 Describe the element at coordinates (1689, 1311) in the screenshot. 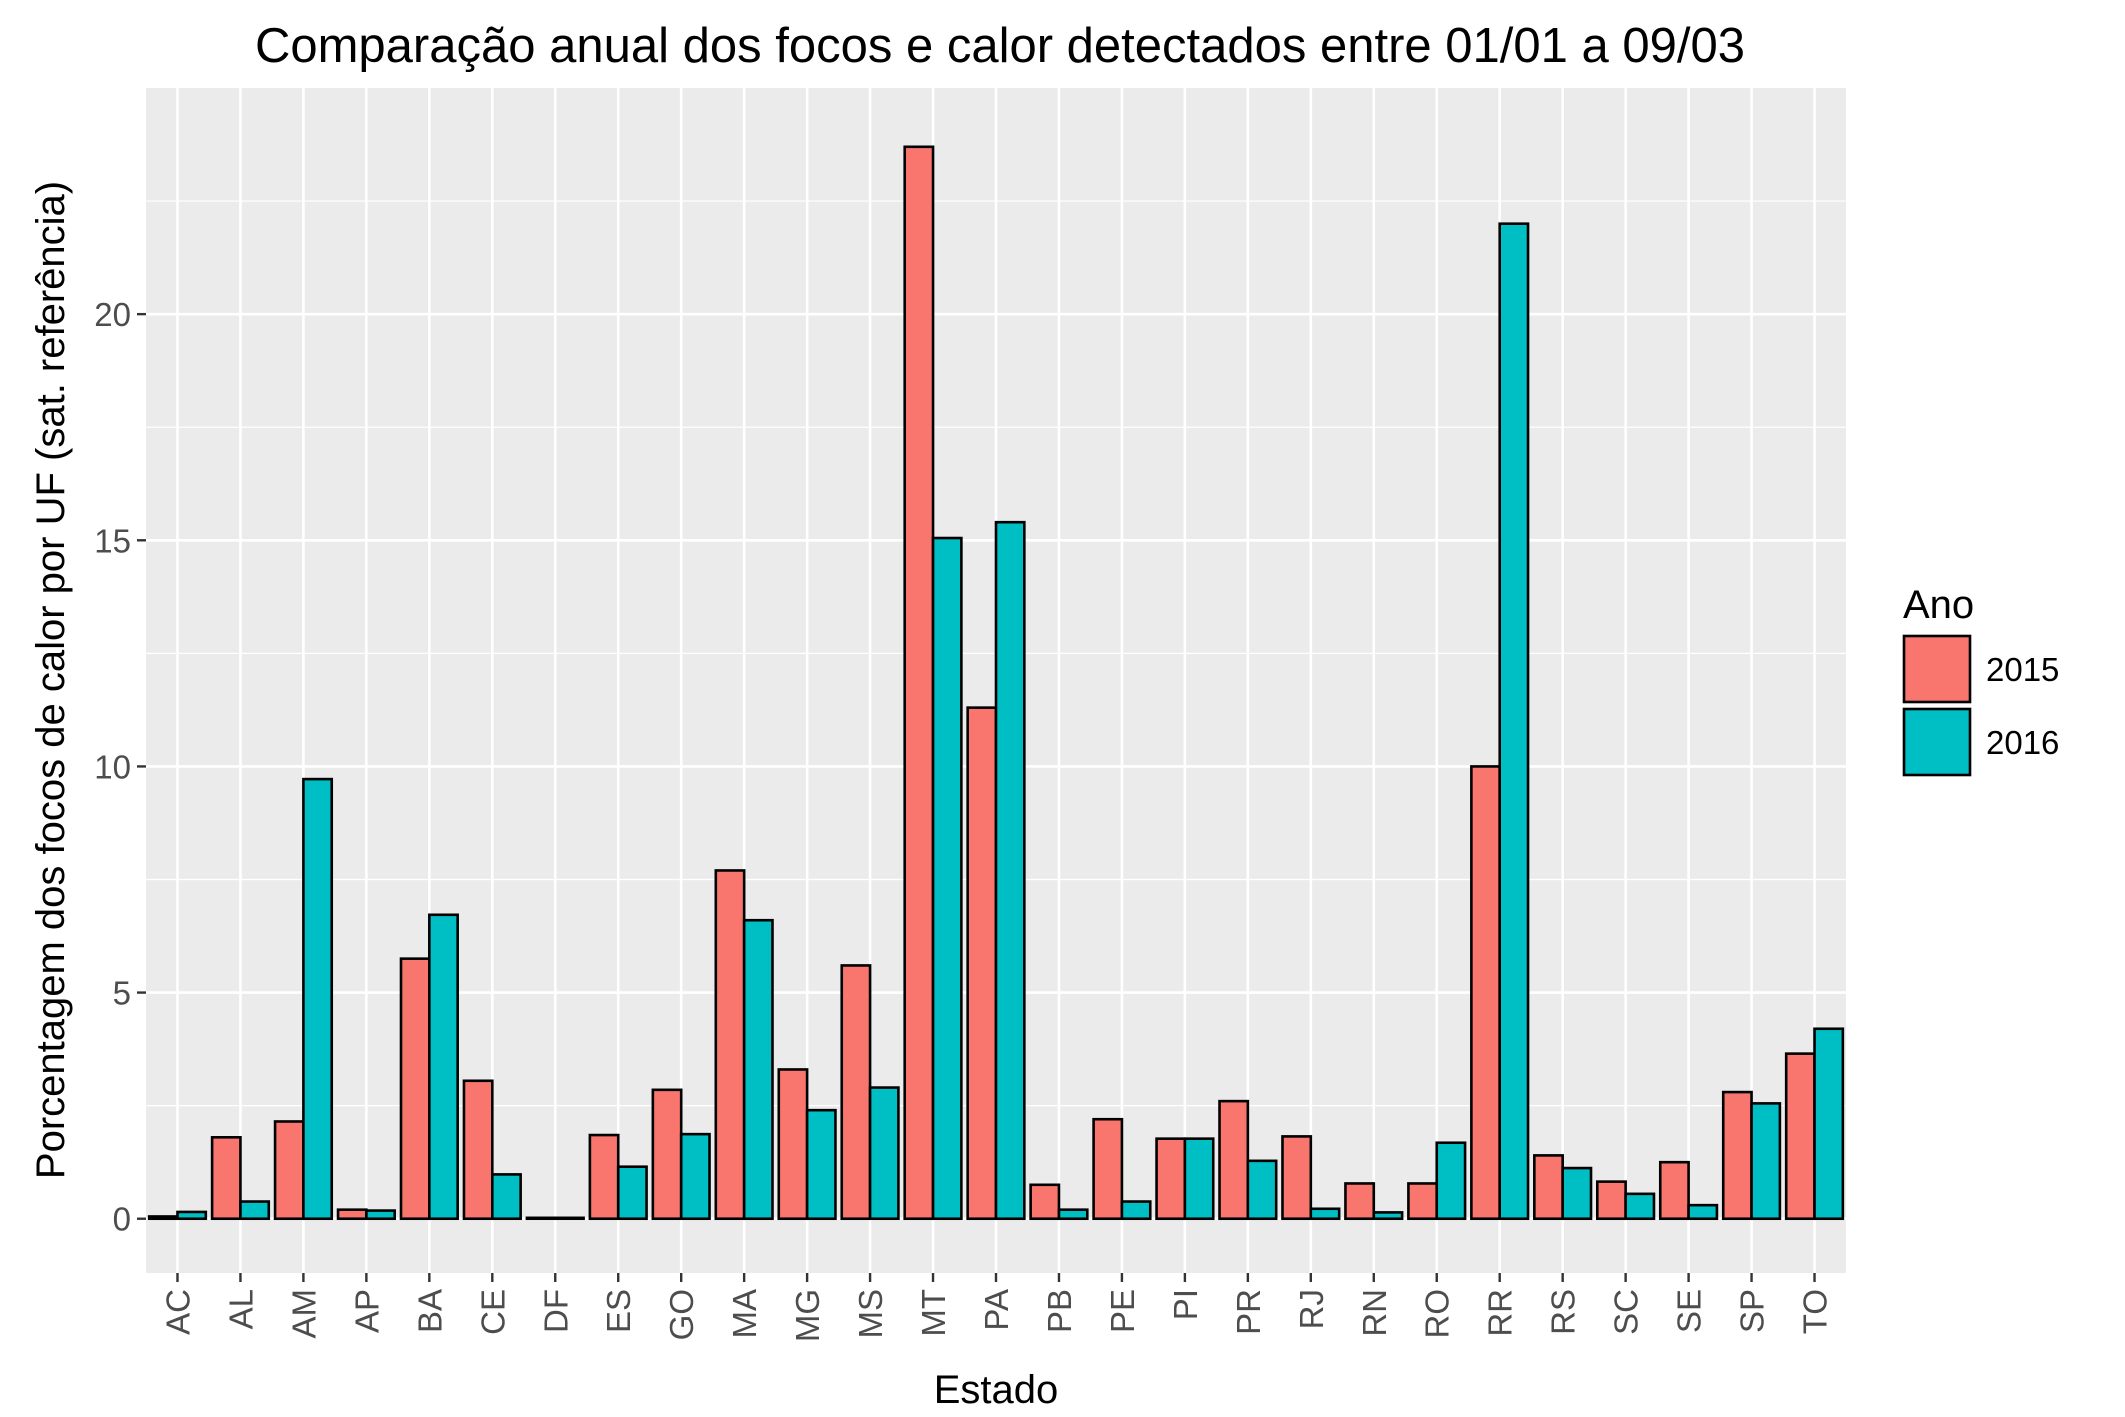

I see `x-tick-label: SE` at that location.